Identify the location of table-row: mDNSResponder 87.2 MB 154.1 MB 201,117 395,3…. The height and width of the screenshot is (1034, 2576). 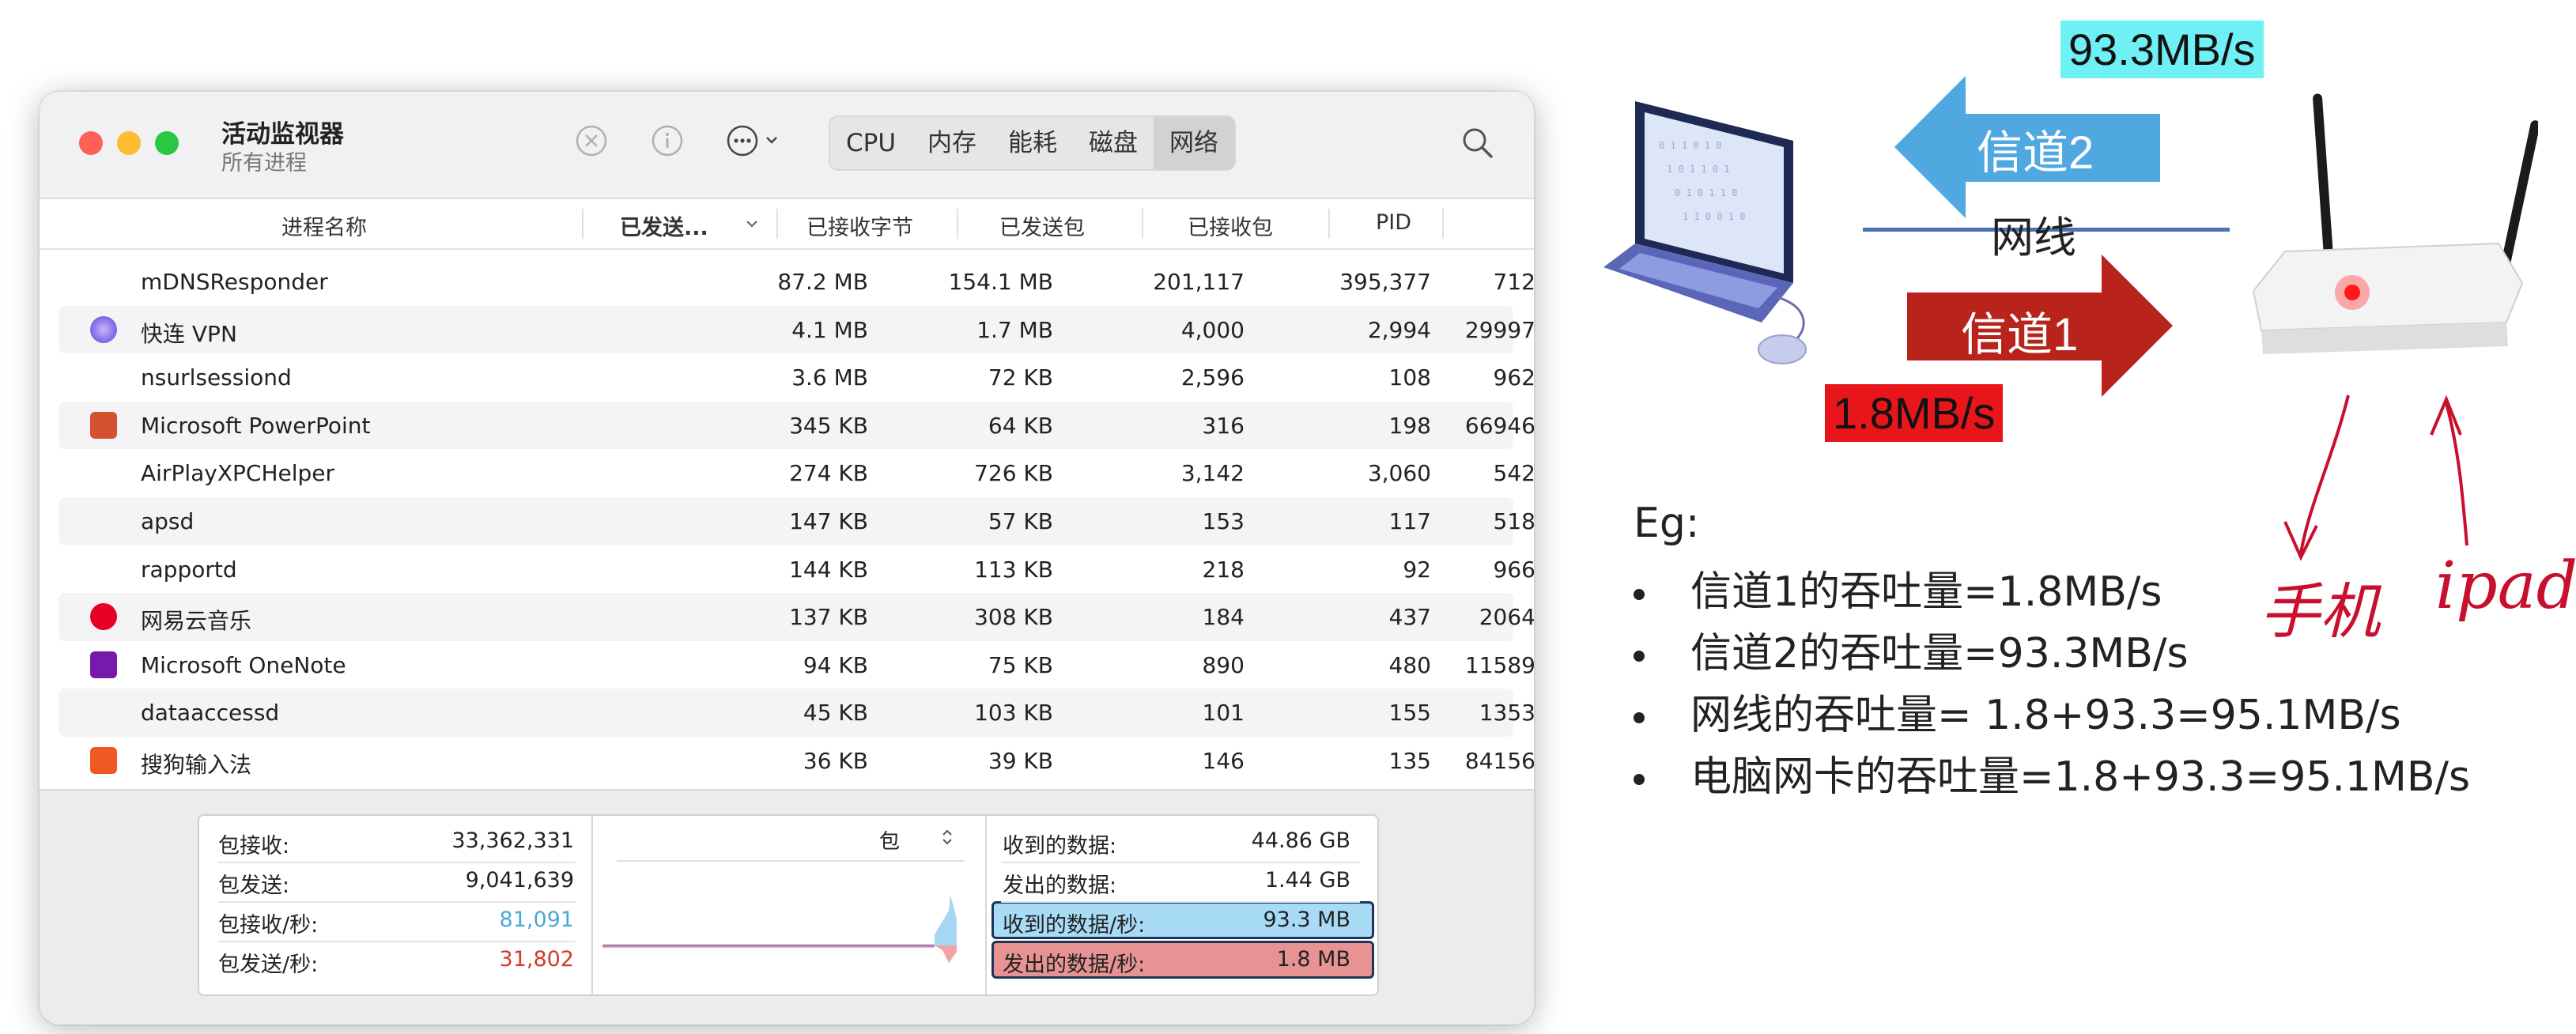
(796, 282).